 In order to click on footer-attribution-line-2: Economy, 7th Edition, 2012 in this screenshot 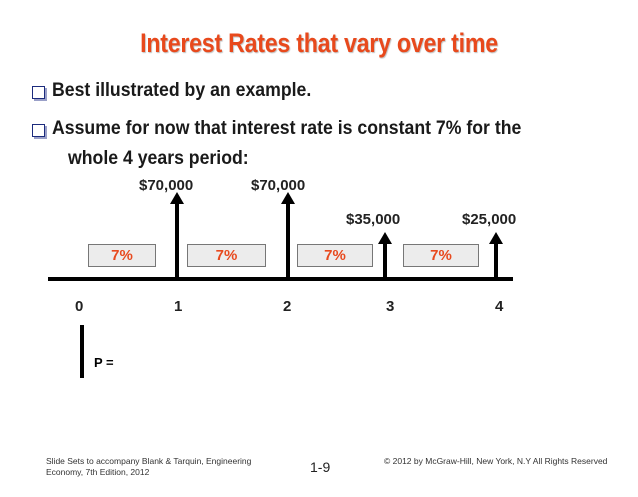, I will do `click(98, 472)`.